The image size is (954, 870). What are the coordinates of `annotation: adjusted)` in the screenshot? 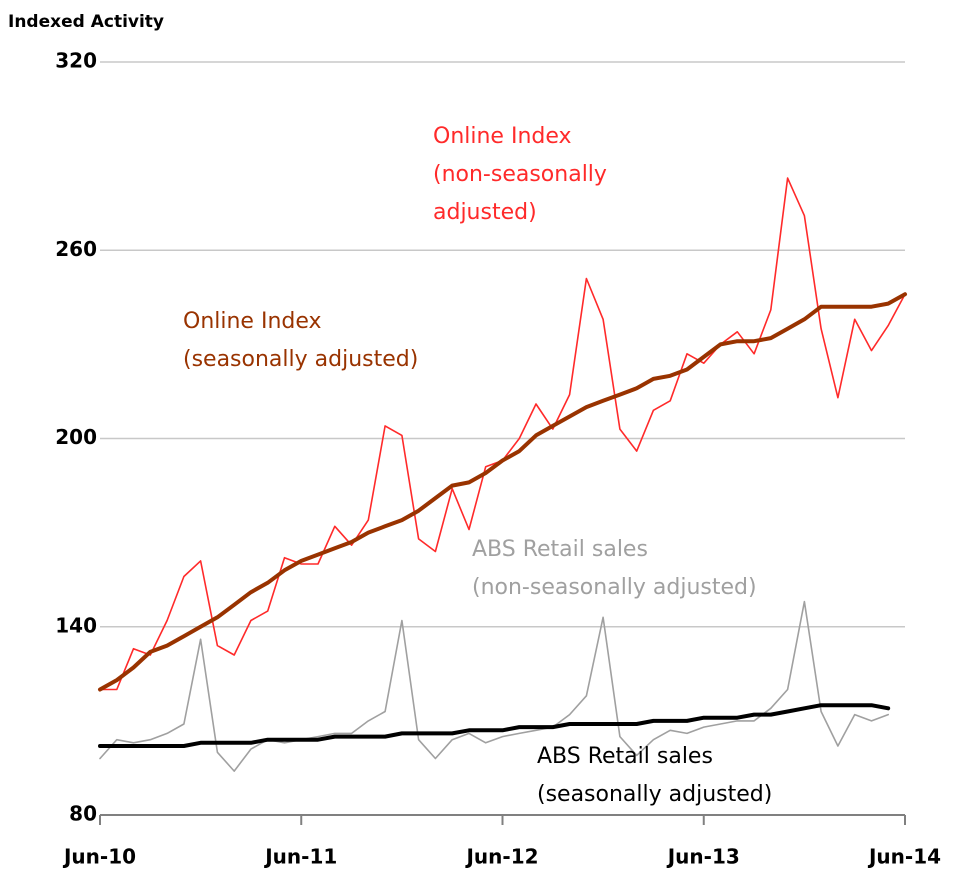 It's located at (485, 212).